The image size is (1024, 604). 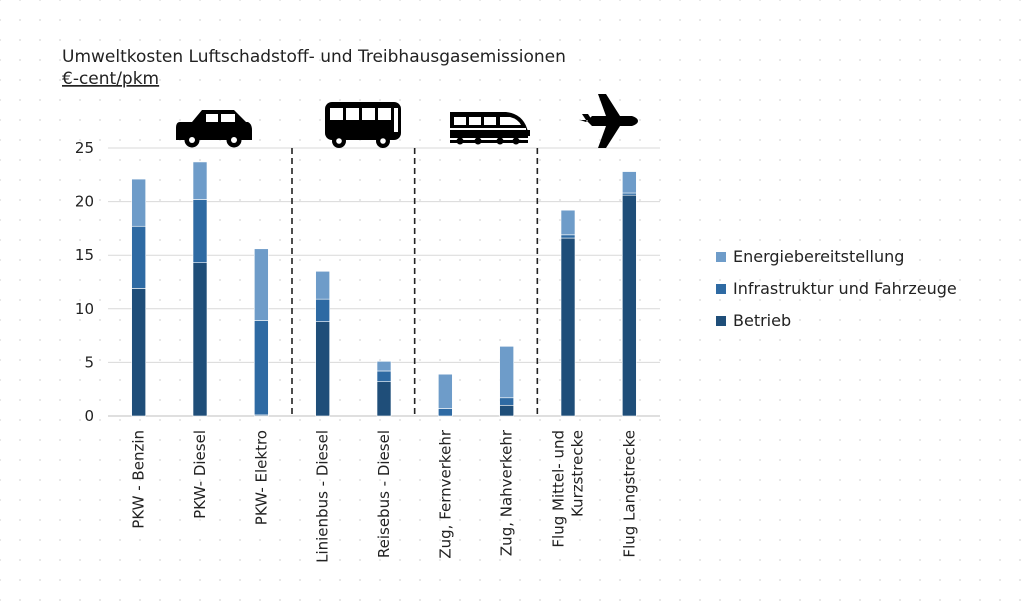 I want to click on x-category-label: PKW- Diesel, so click(x=200, y=474).